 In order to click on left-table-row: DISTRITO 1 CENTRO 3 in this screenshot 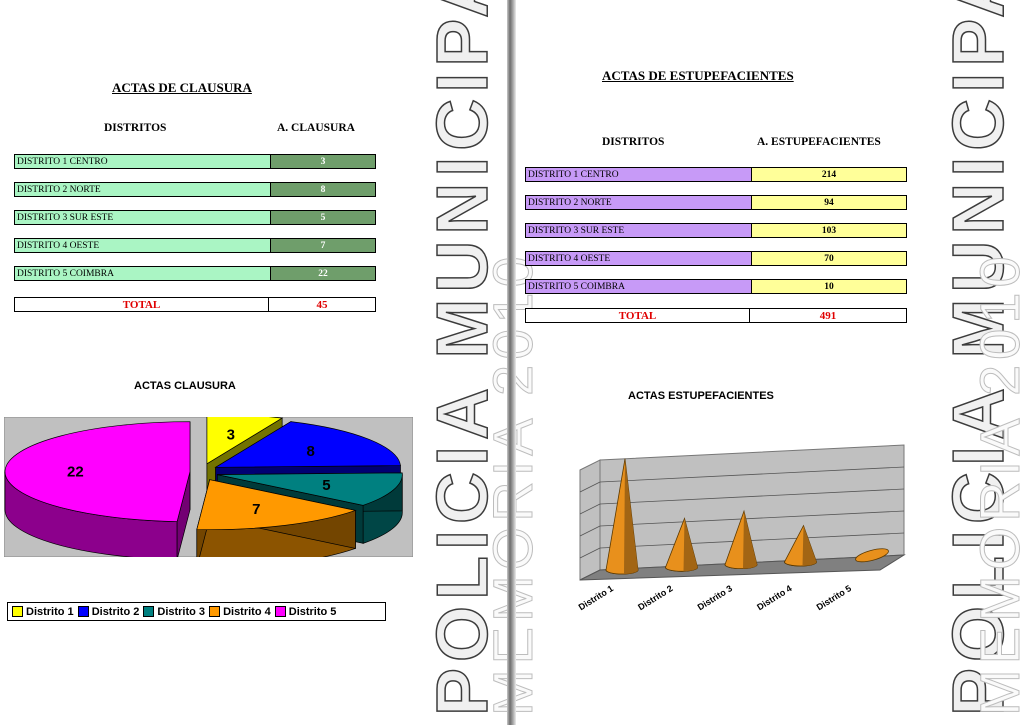, I will do `click(195, 161)`.